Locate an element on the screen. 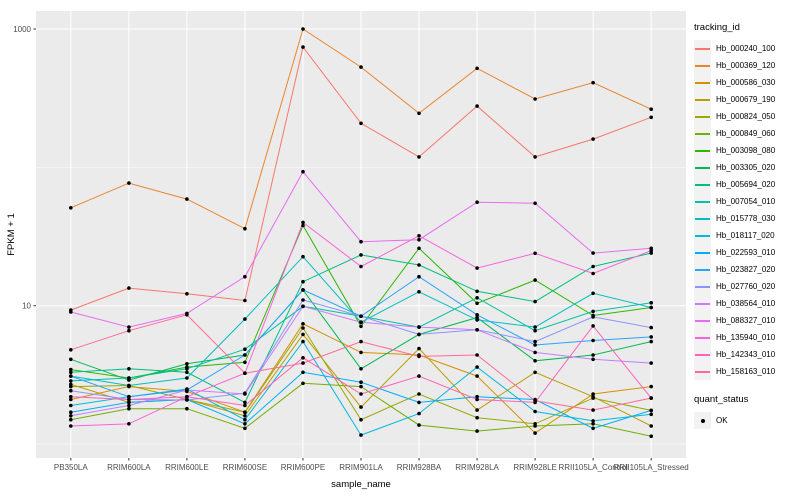 Image resolution: width=800 pixels, height=500 pixels. legend-entry: Hb_023827_020 is located at coordinates (746, 269).